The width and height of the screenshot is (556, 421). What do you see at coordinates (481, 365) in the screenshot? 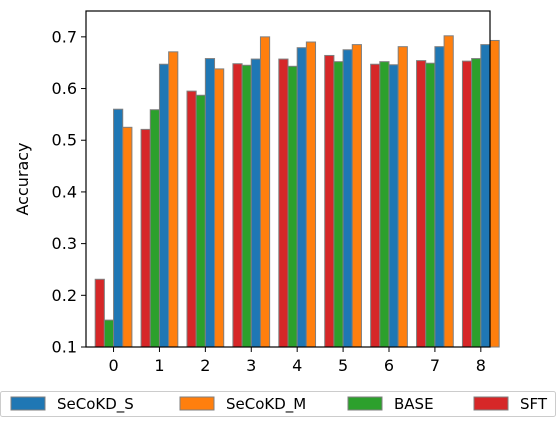
I see `x-tick-label: 8` at bounding box center [481, 365].